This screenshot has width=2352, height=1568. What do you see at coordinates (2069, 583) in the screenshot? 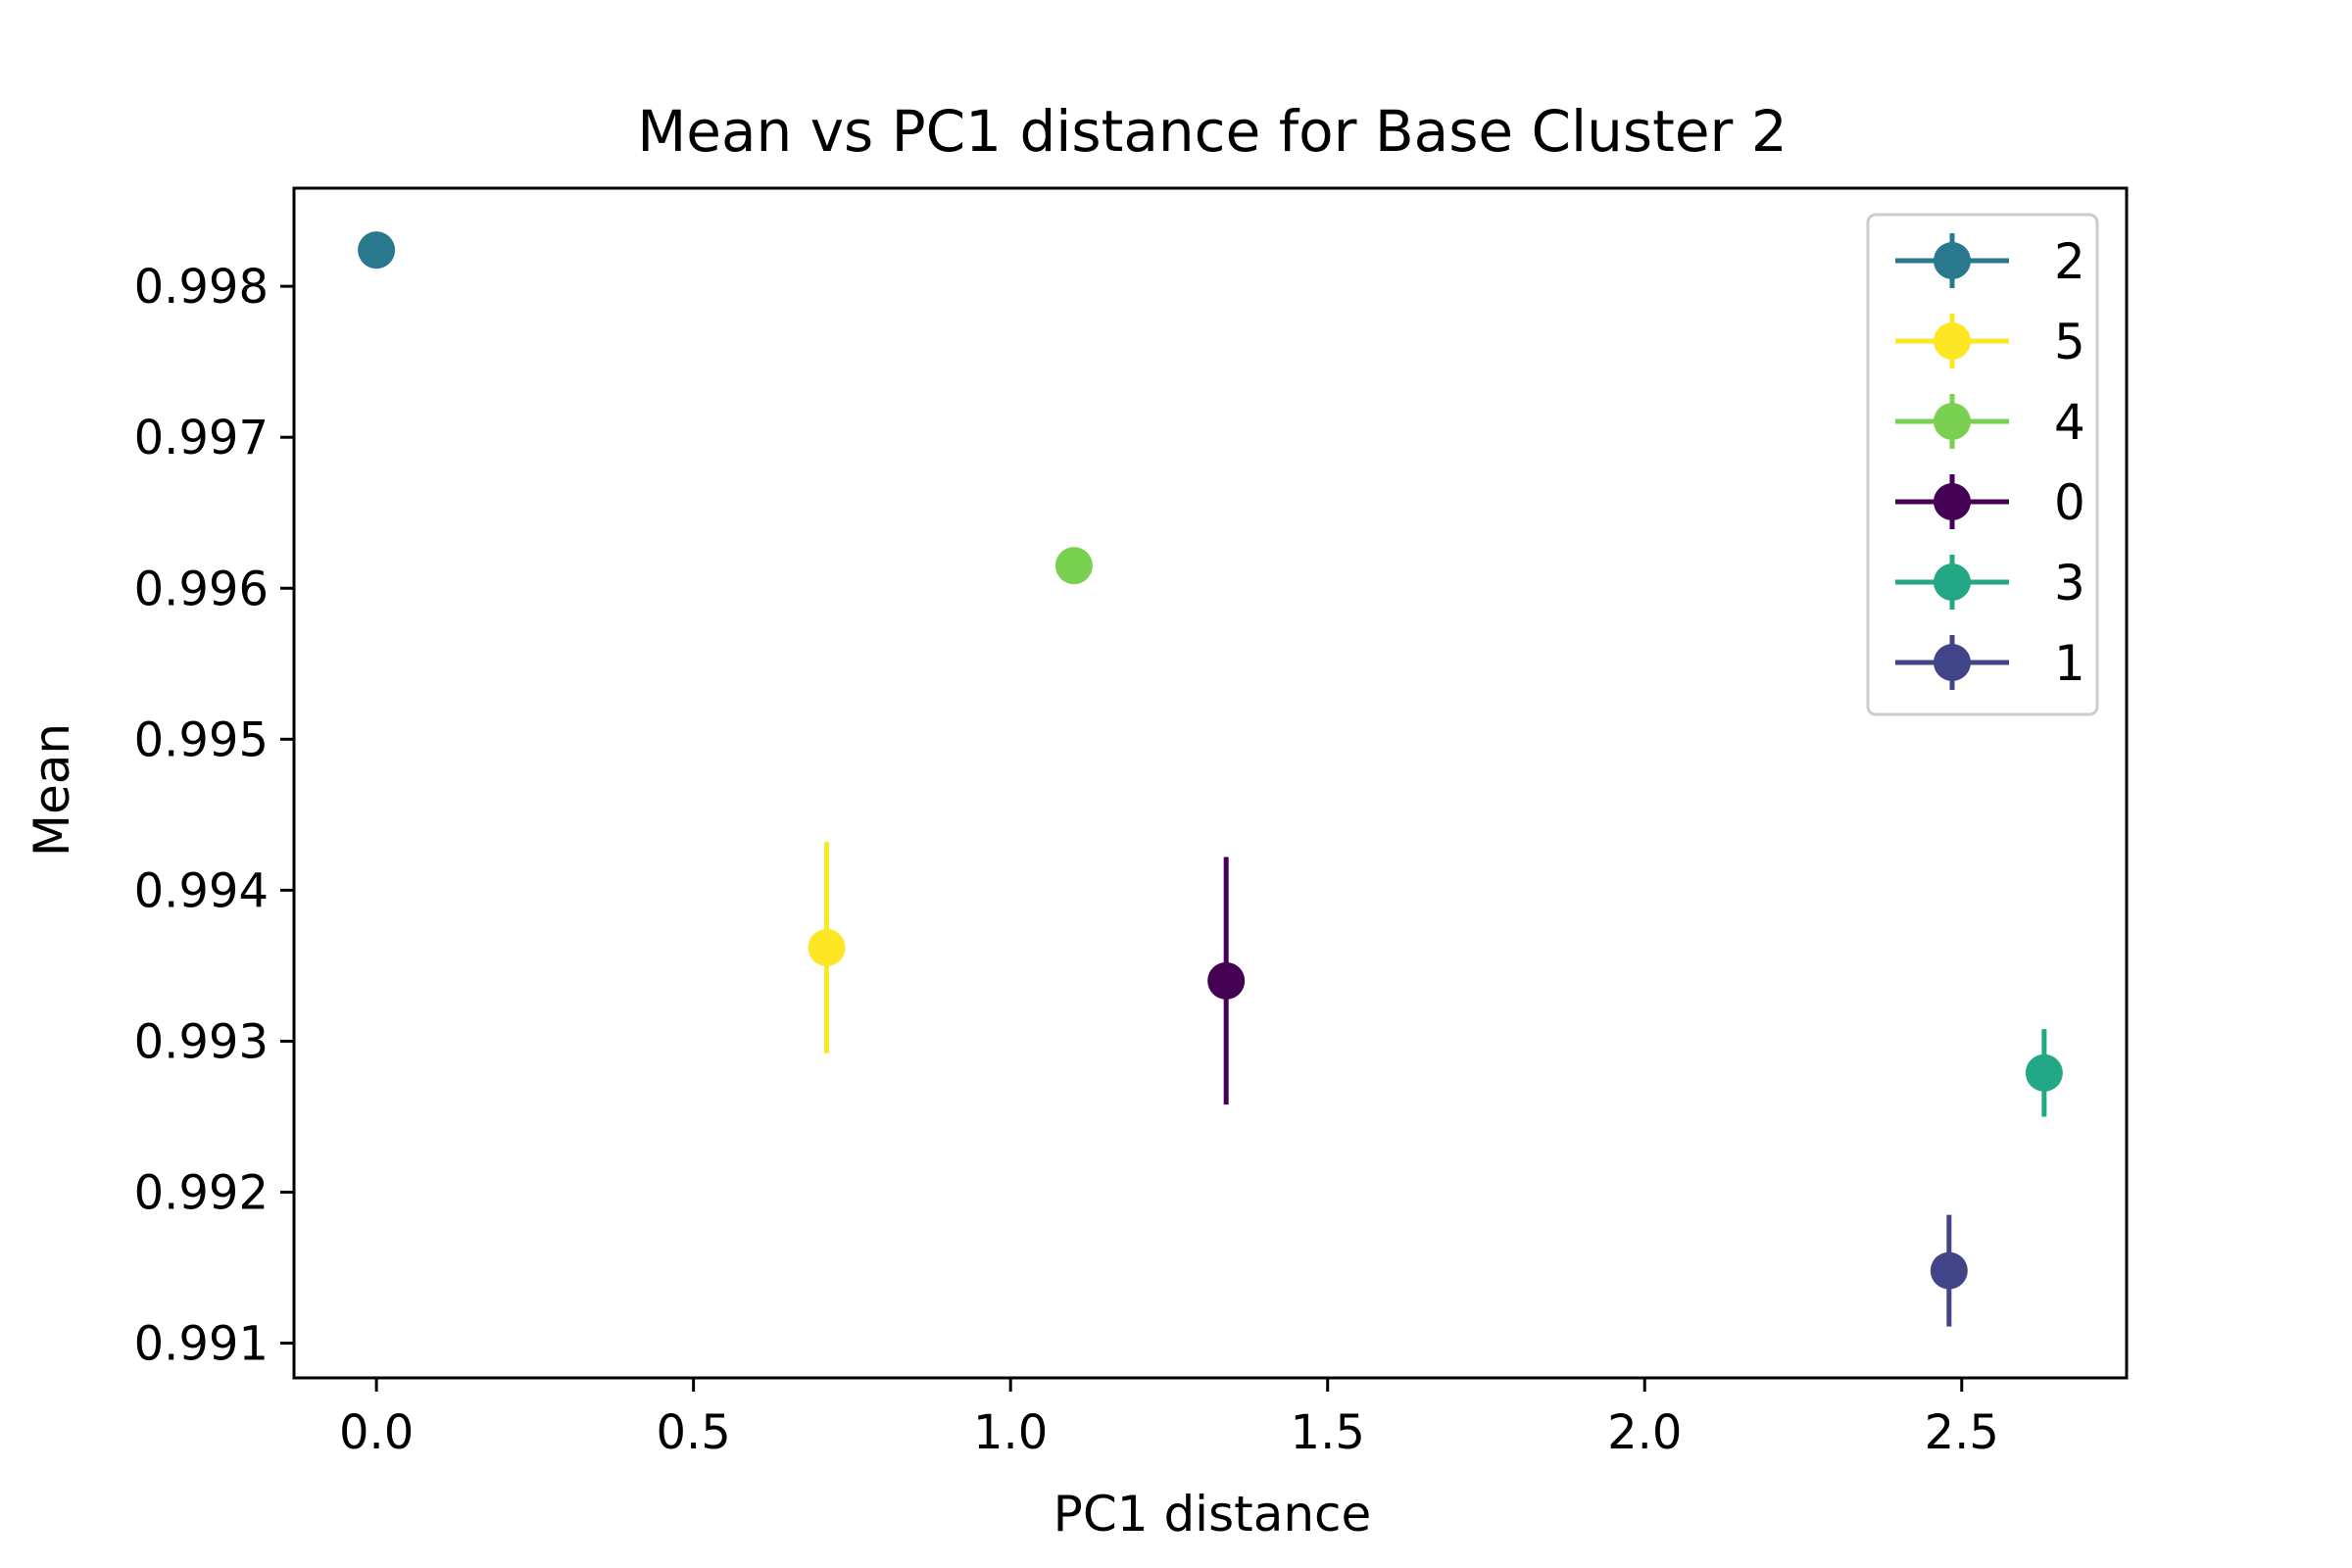
I see `legend-label: 3` at bounding box center [2069, 583].